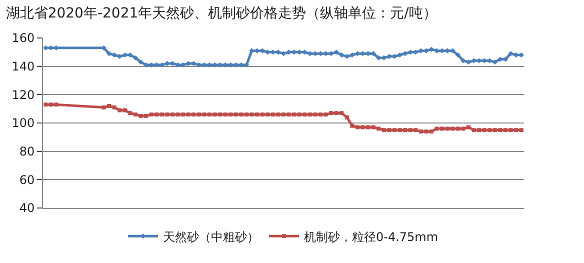  I want to click on legend-label: 天然砂（中粗砂）, so click(211, 237).